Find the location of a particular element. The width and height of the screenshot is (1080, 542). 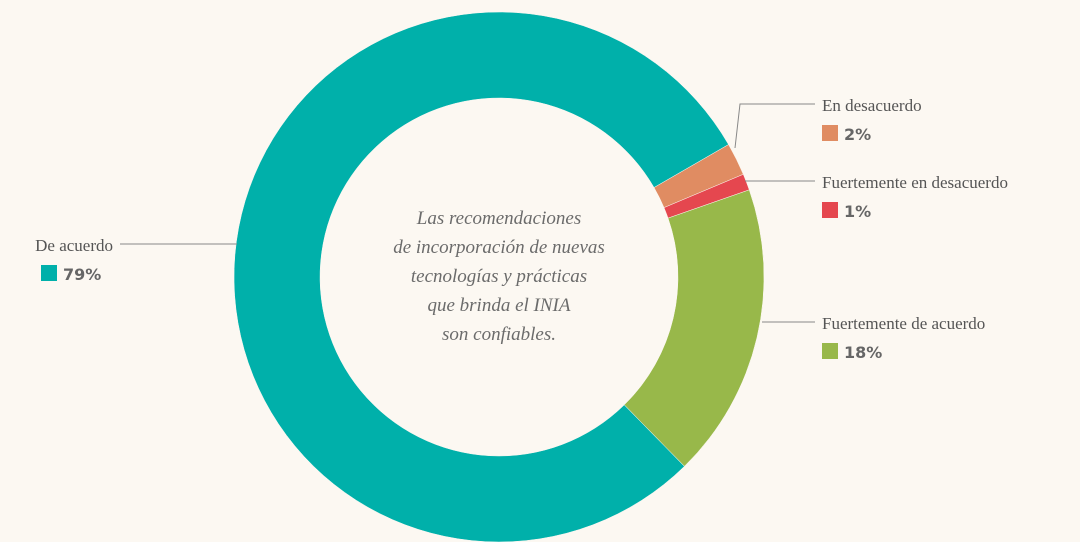

value-label: 1% is located at coordinates (857, 211).